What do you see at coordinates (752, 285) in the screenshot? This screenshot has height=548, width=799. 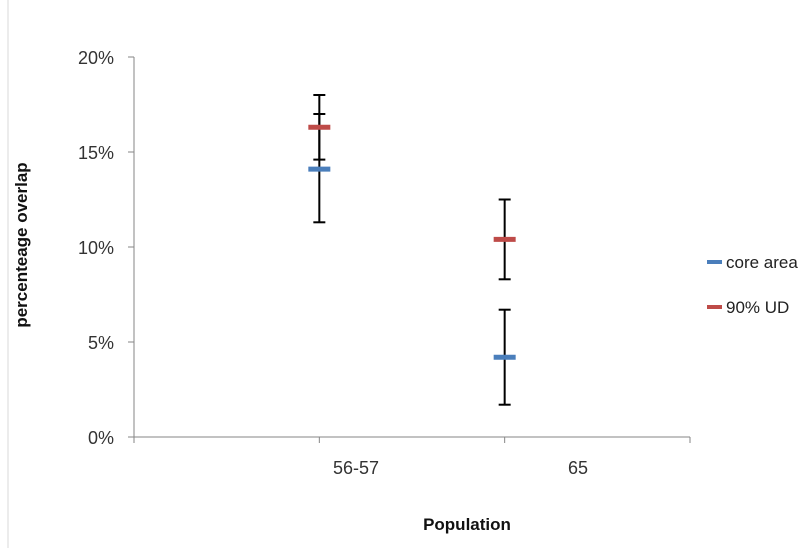 I see `legend: core area 90% UD` at bounding box center [752, 285].